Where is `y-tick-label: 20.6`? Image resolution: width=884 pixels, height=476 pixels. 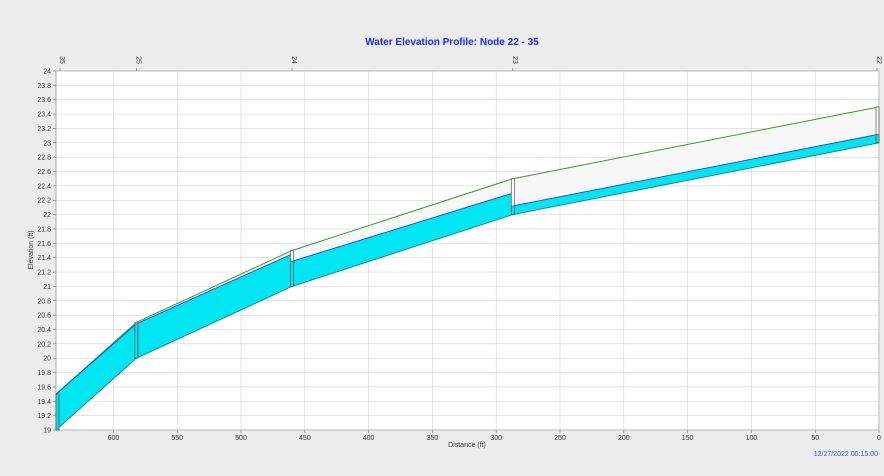 y-tick-label: 20.6 is located at coordinates (44, 316).